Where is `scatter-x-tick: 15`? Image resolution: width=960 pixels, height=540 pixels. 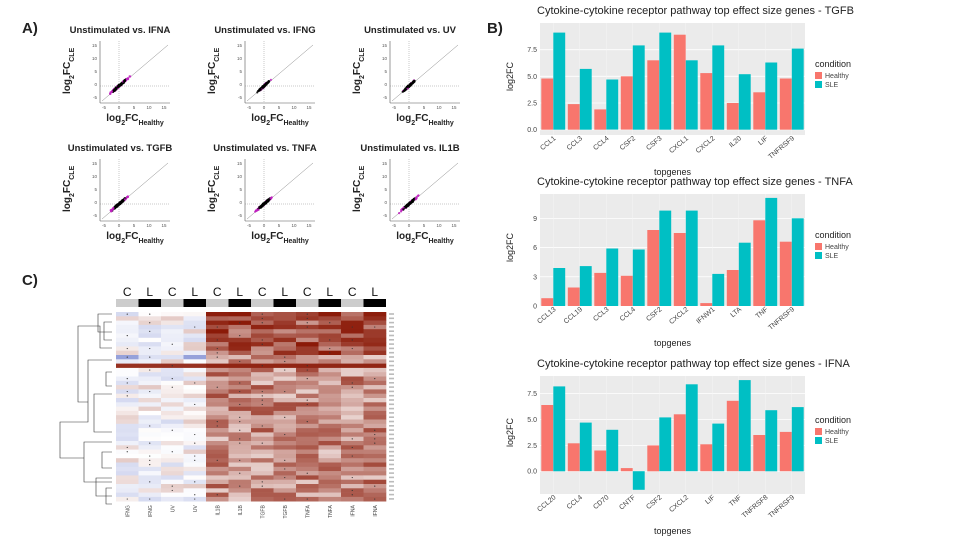
scatter-x-tick: 15 is located at coordinates (164, 107).